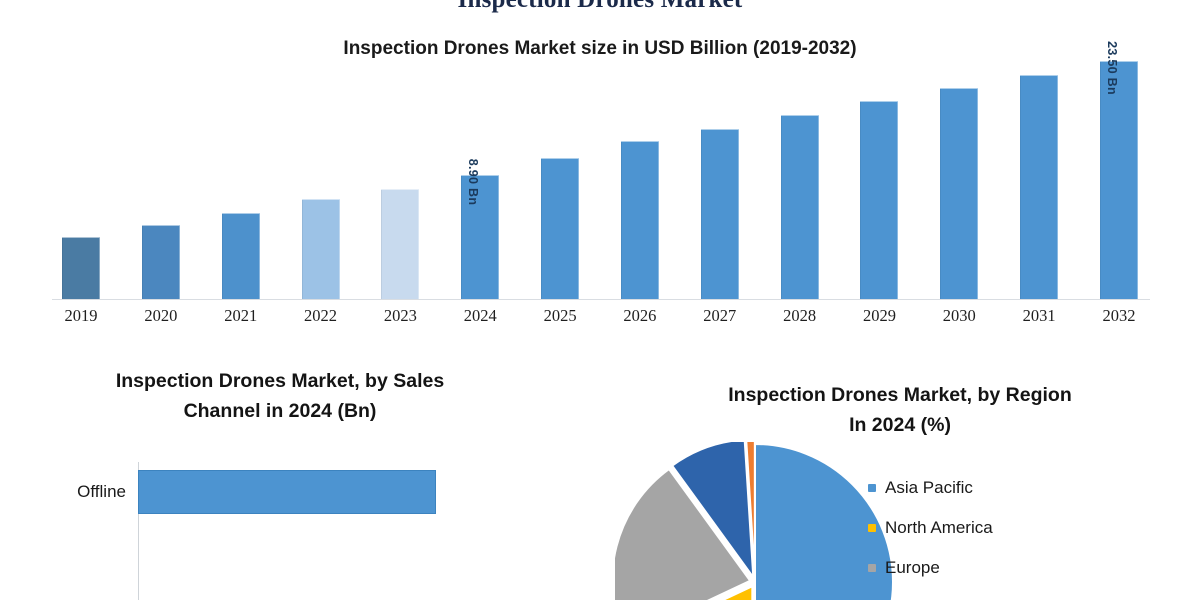 This screenshot has width=1200, height=600. What do you see at coordinates (879, 315) in the screenshot?
I see `x-tick-2029: 2029` at bounding box center [879, 315].